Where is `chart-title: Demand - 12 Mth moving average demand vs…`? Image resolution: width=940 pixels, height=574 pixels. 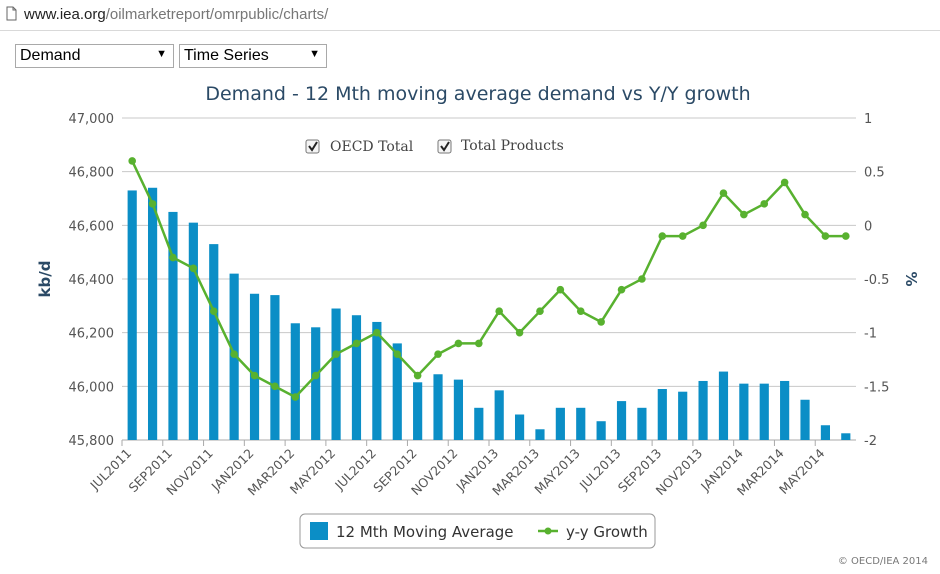 chart-title: Demand - 12 Mth moving average demand vs… is located at coordinates (477, 94).